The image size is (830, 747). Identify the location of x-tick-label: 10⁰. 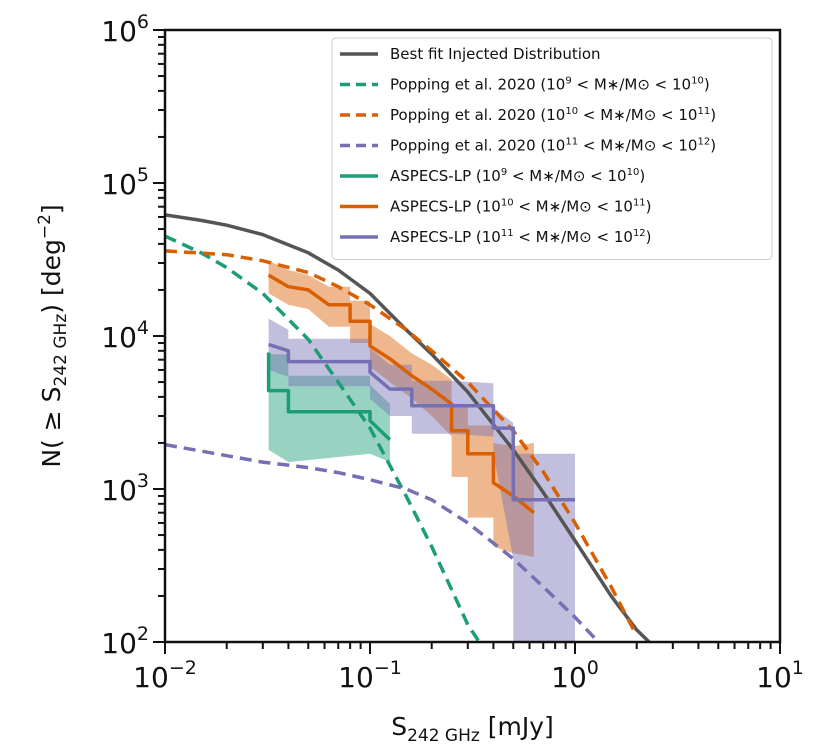
(575, 675).